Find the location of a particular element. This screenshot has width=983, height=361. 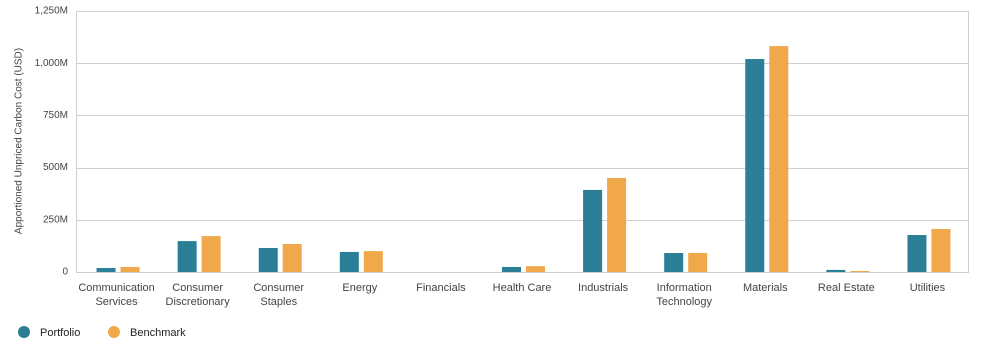

x-tick-label-line: Services is located at coordinates (116, 302).